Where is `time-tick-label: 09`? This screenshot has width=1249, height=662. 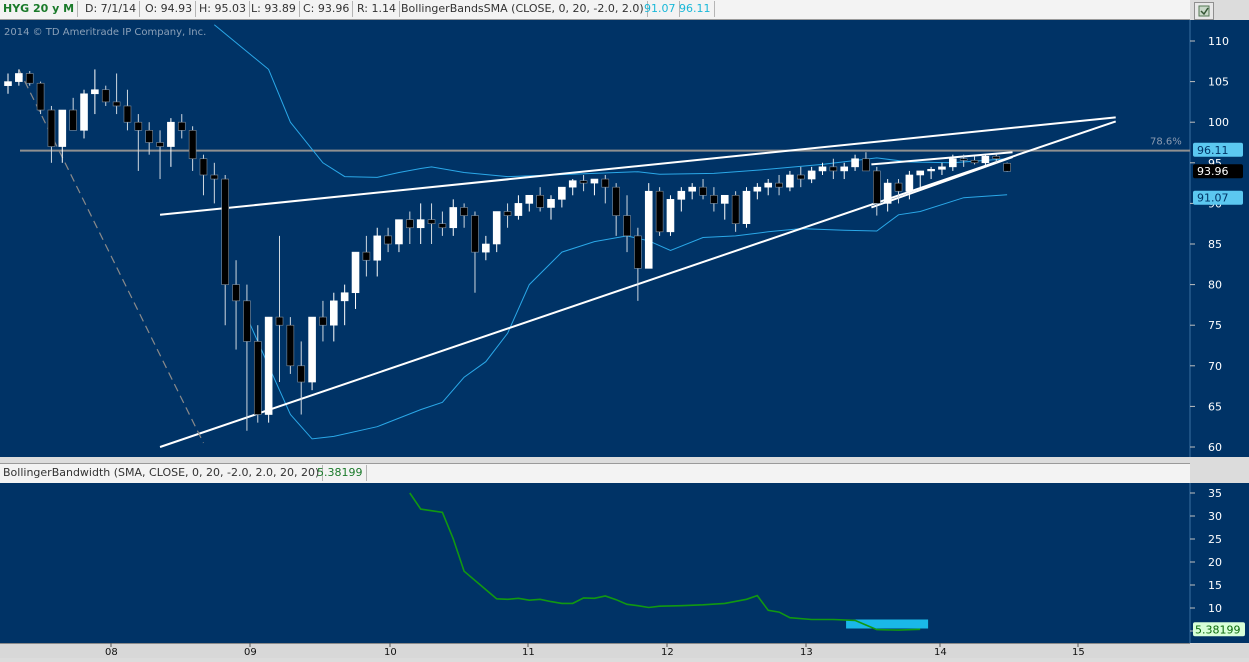 time-tick-label: 09 is located at coordinates (250, 652).